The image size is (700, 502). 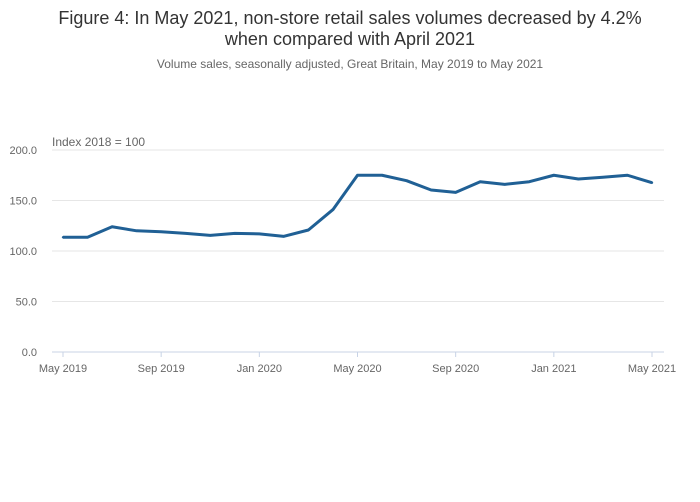 I want to click on y-tick-label: 50.0, so click(x=26, y=303).